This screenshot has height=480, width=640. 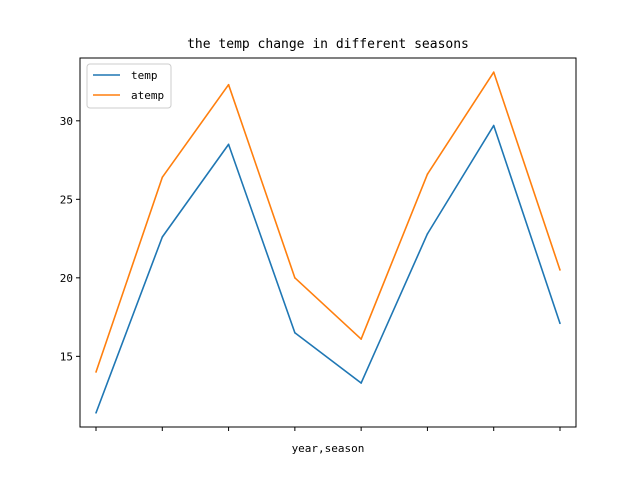 What do you see at coordinates (66, 121) in the screenshot?
I see `y-tick-label: 30` at bounding box center [66, 121].